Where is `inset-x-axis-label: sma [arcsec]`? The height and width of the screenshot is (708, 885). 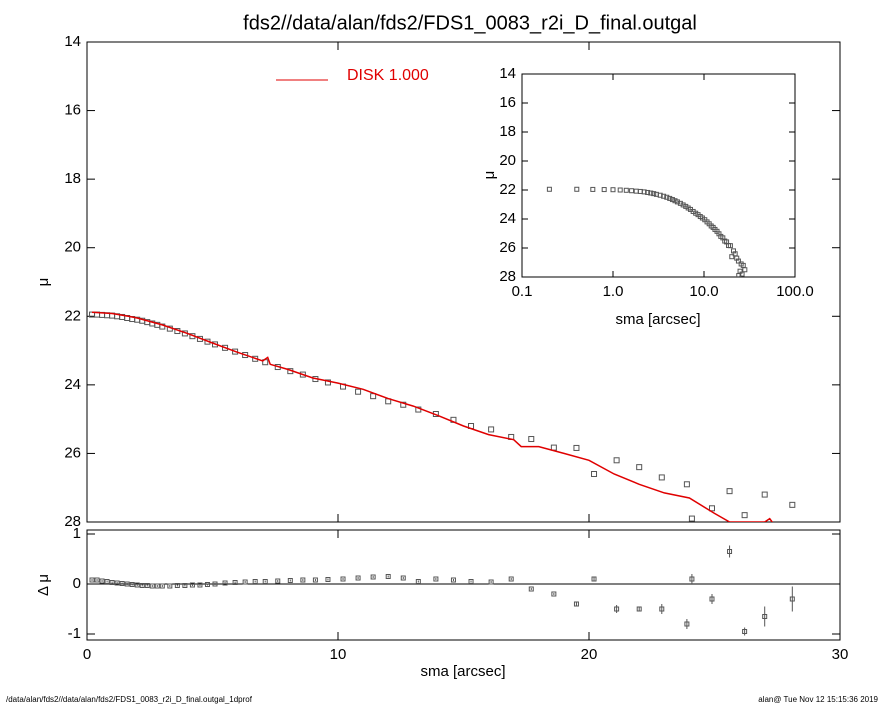 inset-x-axis-label: sma [arcsec] is located at coordinates (657, 319).